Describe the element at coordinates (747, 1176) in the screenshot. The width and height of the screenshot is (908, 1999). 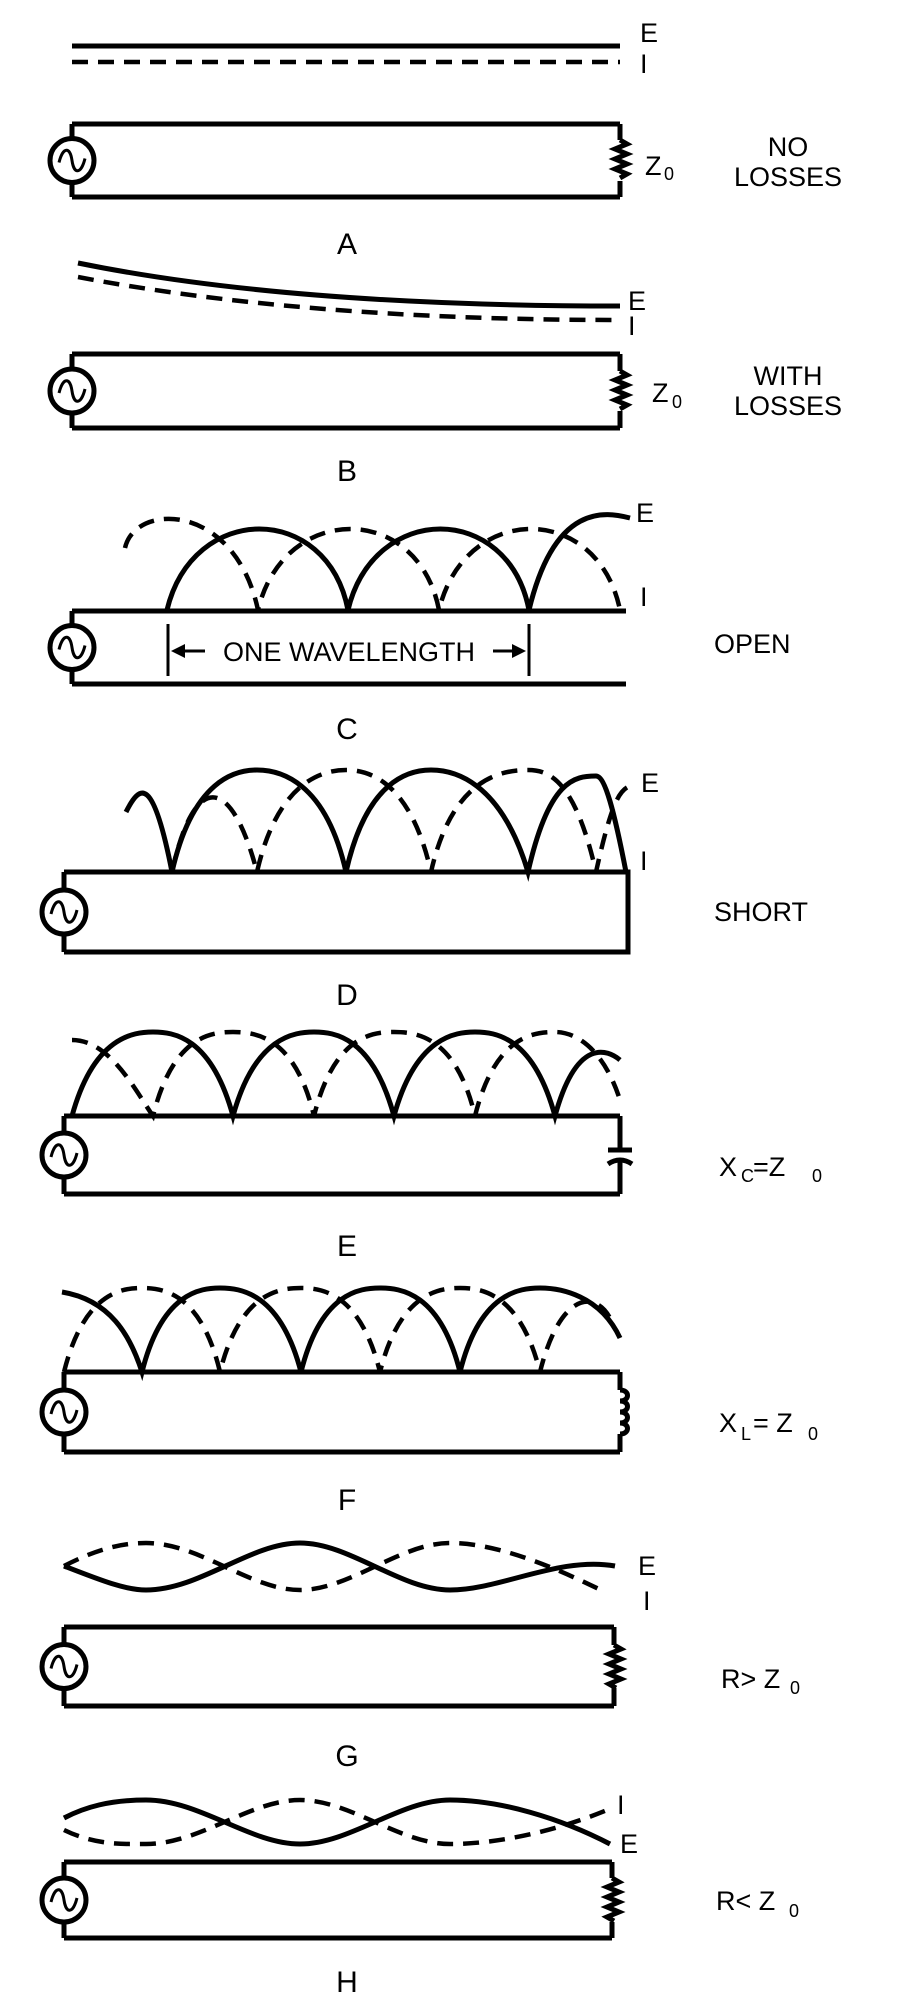
I see `svg-text: C` at that location.